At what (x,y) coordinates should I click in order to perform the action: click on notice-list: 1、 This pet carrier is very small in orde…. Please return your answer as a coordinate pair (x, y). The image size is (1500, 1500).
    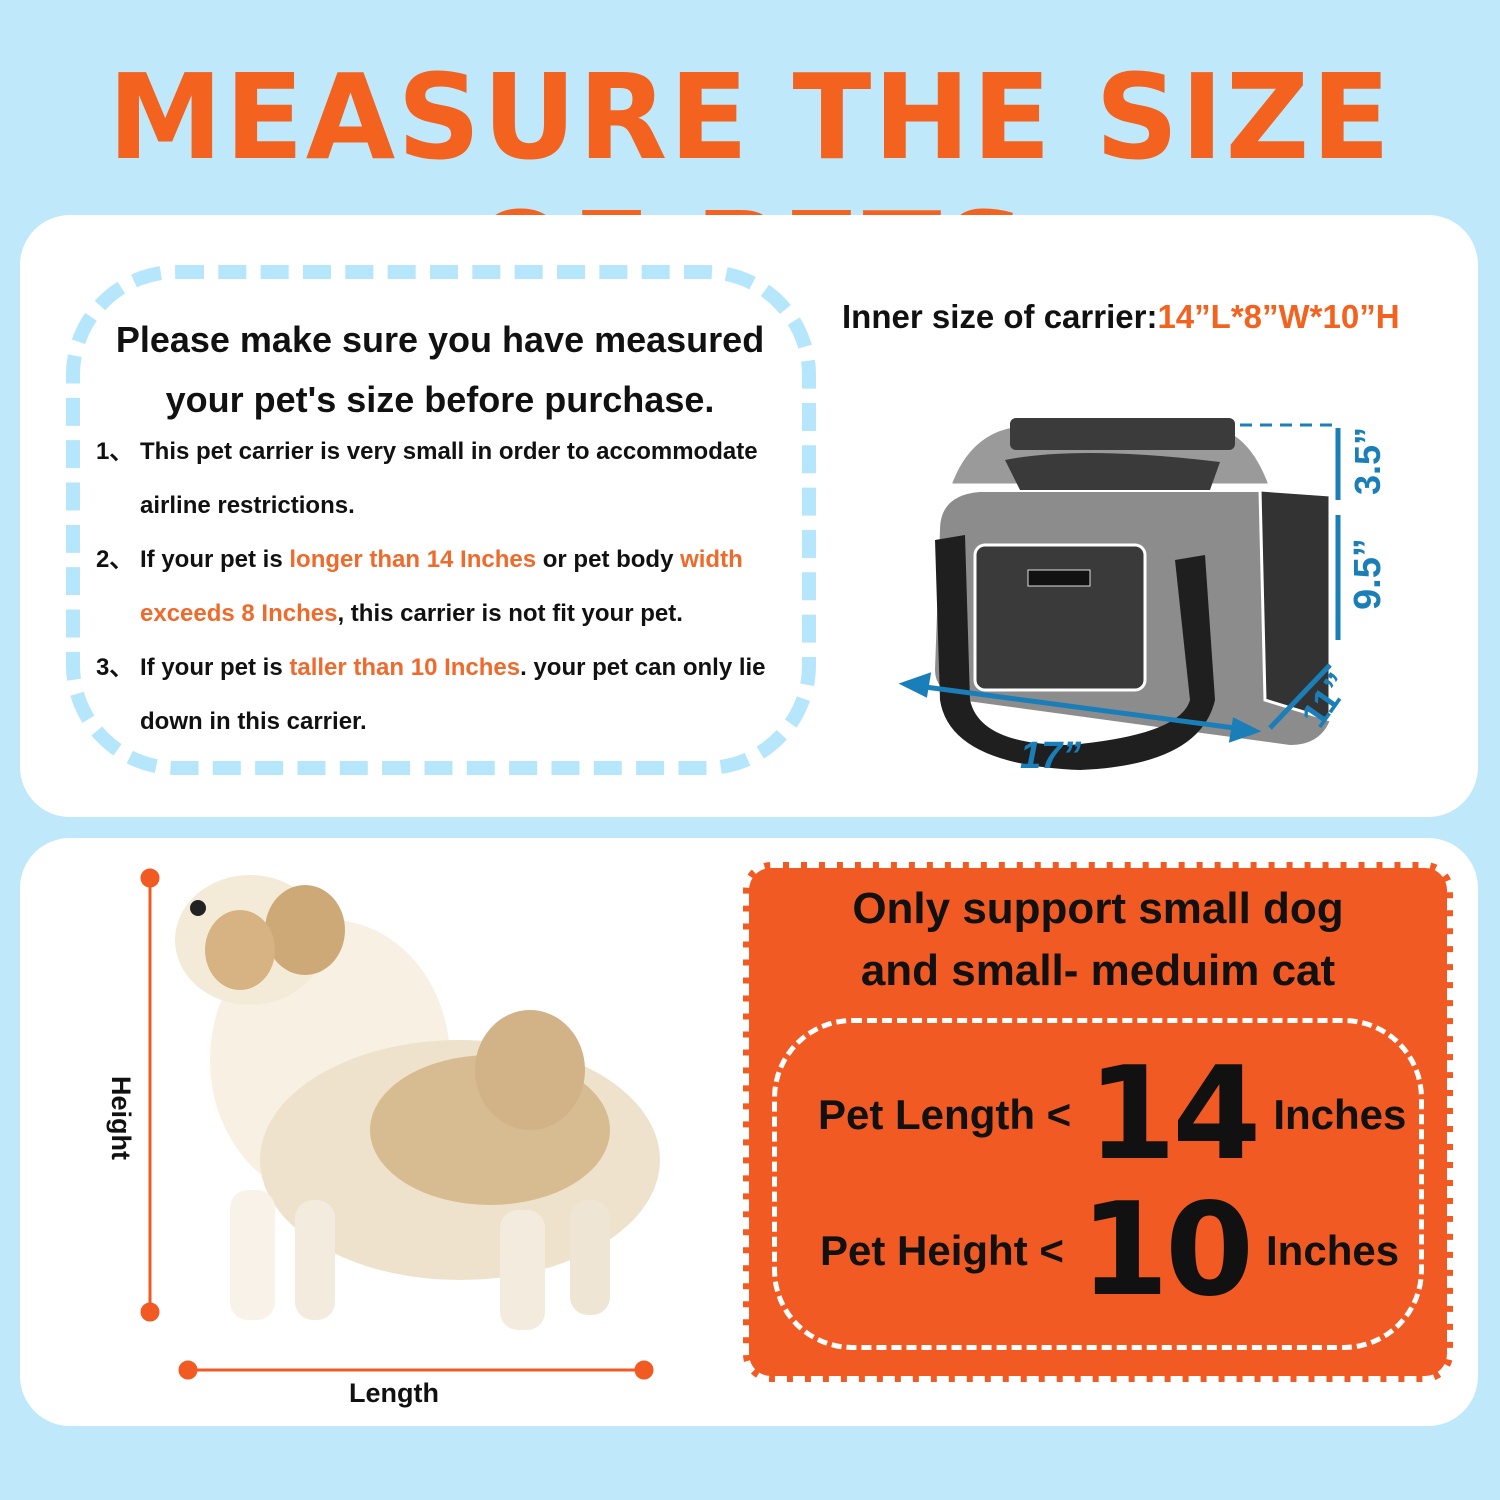
    Looking at the image, I should click on (456, 587).